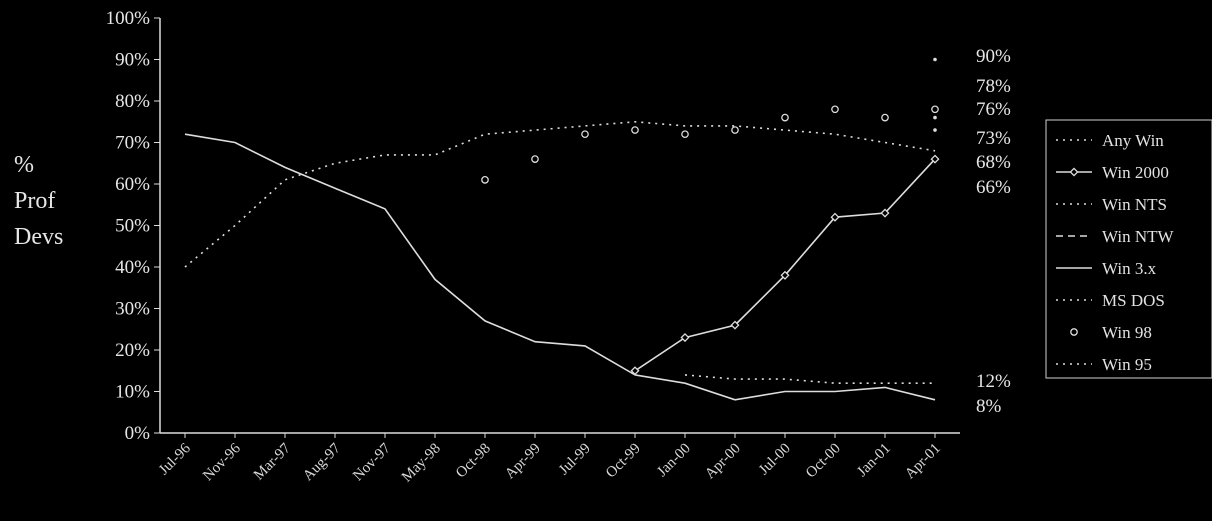 This screenshot has height=521, width=1212. I want to click on y-tick-label: 80%, so click(132, 101).